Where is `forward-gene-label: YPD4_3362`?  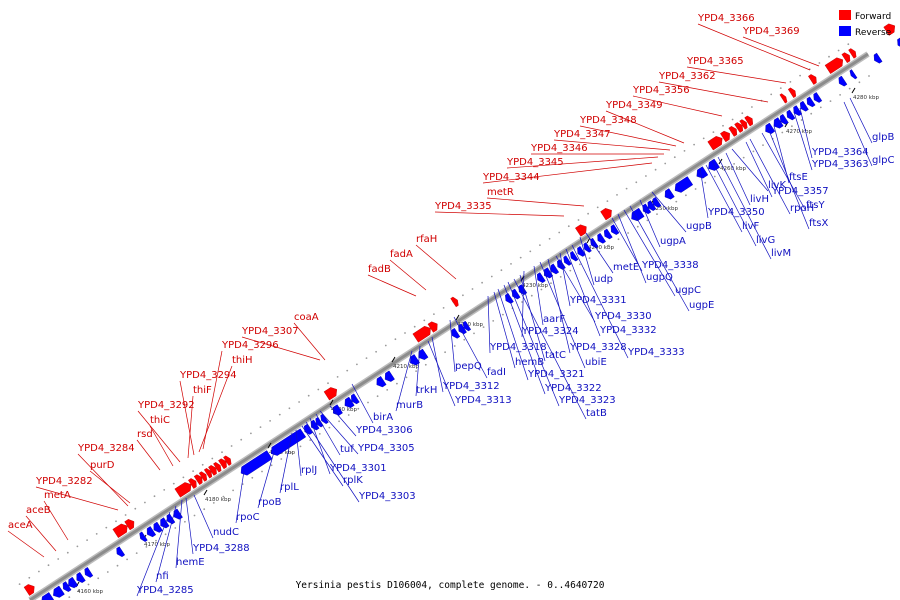 forward-gene-label: YPD4_3362 is located at coordinates (687, 76).